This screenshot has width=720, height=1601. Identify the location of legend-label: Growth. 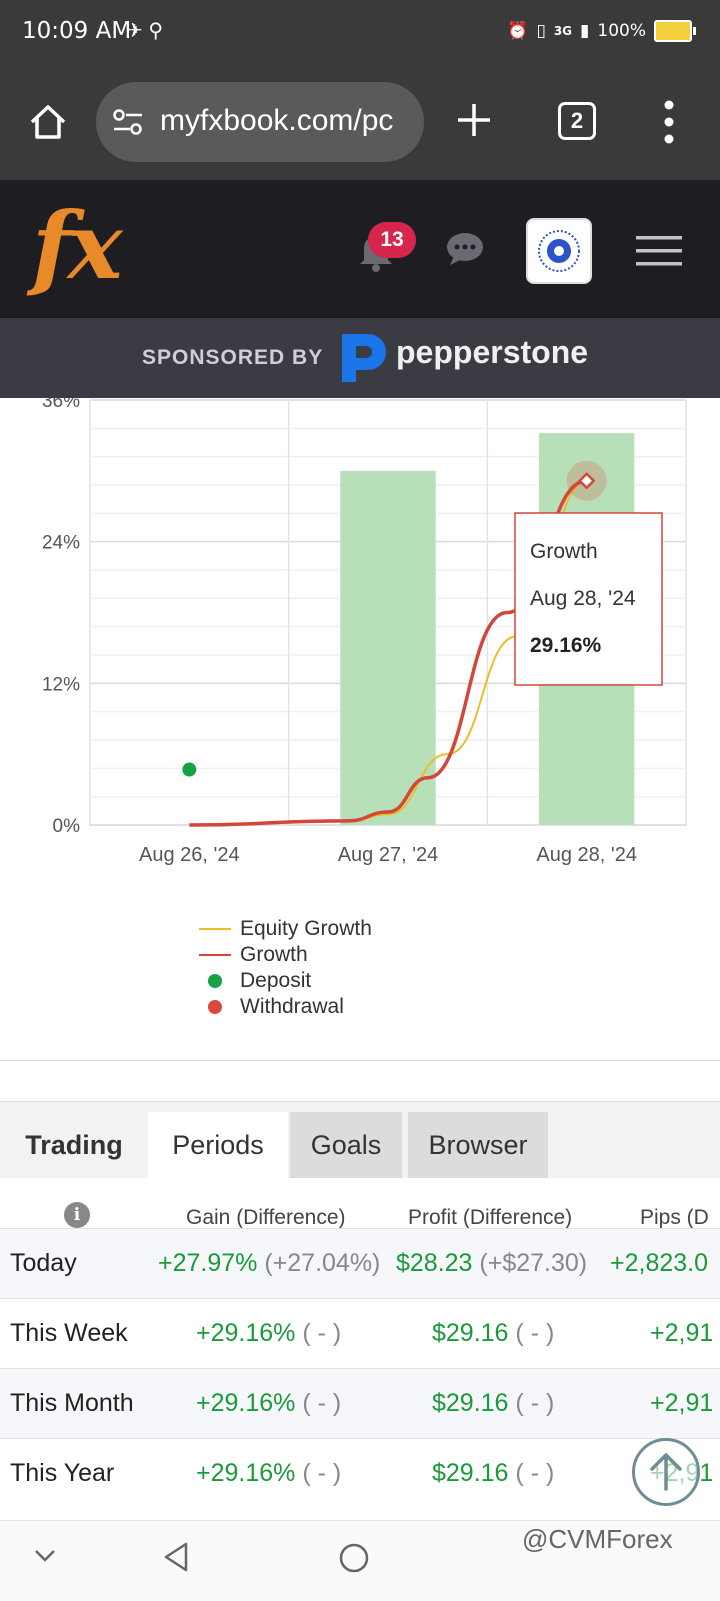
(274, 954).